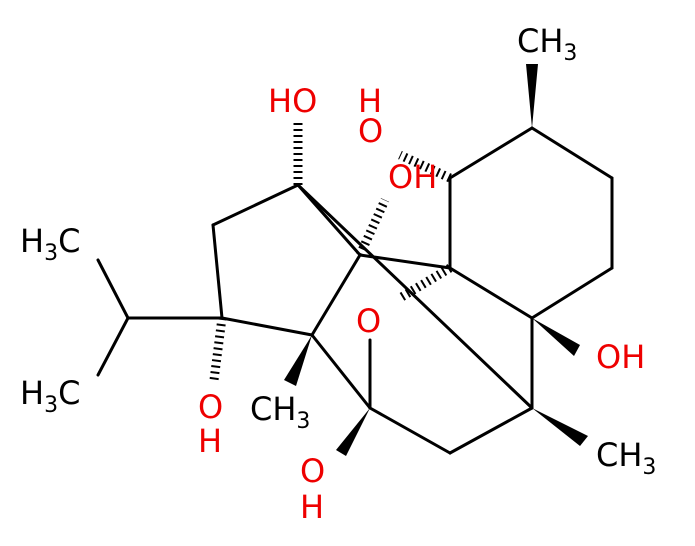  I want to click on atom-label: HO, so click(292, 101).